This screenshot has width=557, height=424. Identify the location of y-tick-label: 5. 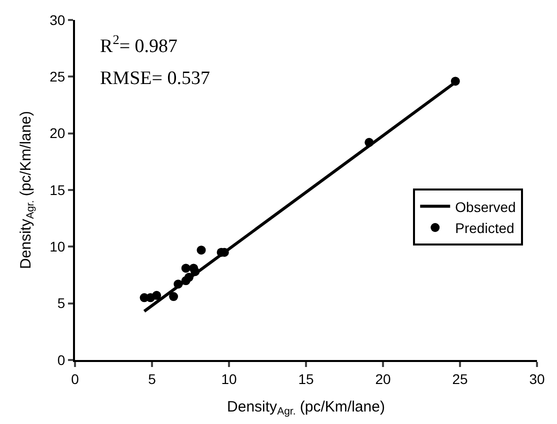
(61, 303).